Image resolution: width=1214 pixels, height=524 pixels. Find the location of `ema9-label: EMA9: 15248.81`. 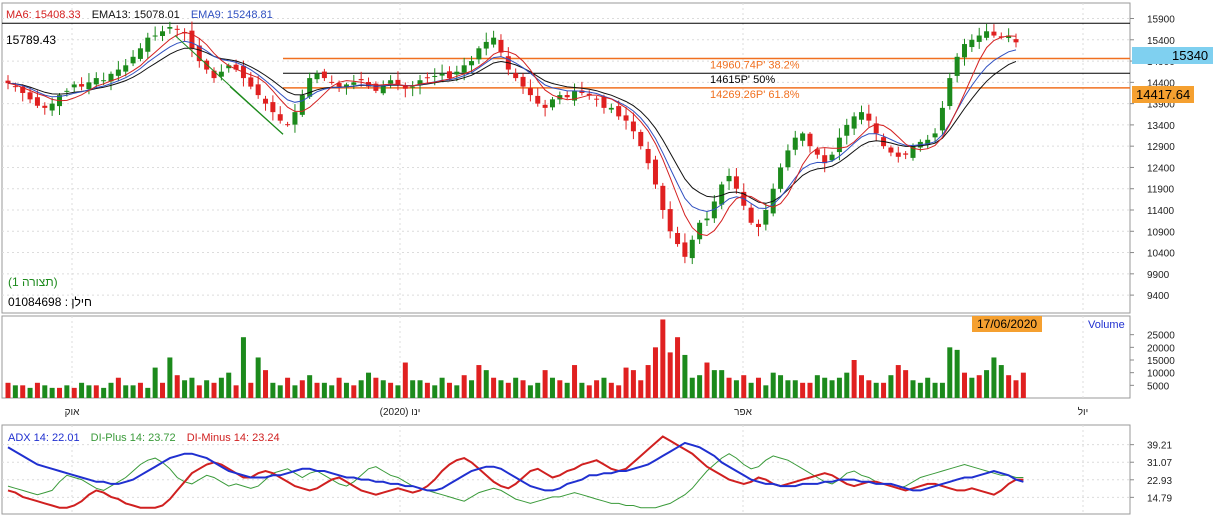

ema9-label: EMA9: 15248.81 is located at coordinates (232, 15).